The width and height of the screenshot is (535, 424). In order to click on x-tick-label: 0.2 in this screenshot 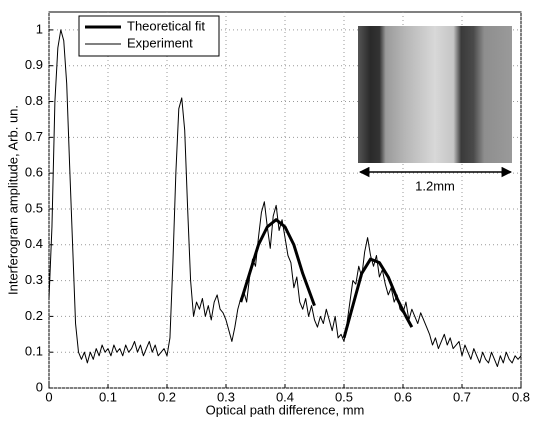, I will do `click(167, 396)`.